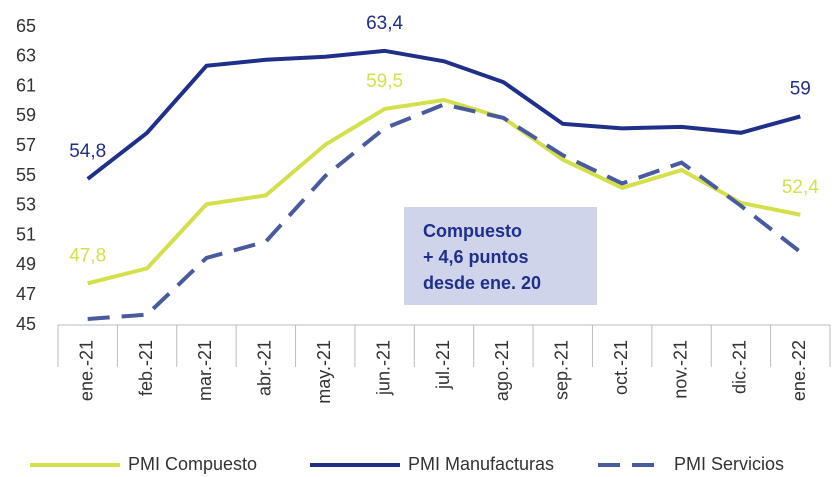 The height and width of the screenshot is (477, 832). I want to click on annotation-text: desde ene. 20, so click(482, 283).